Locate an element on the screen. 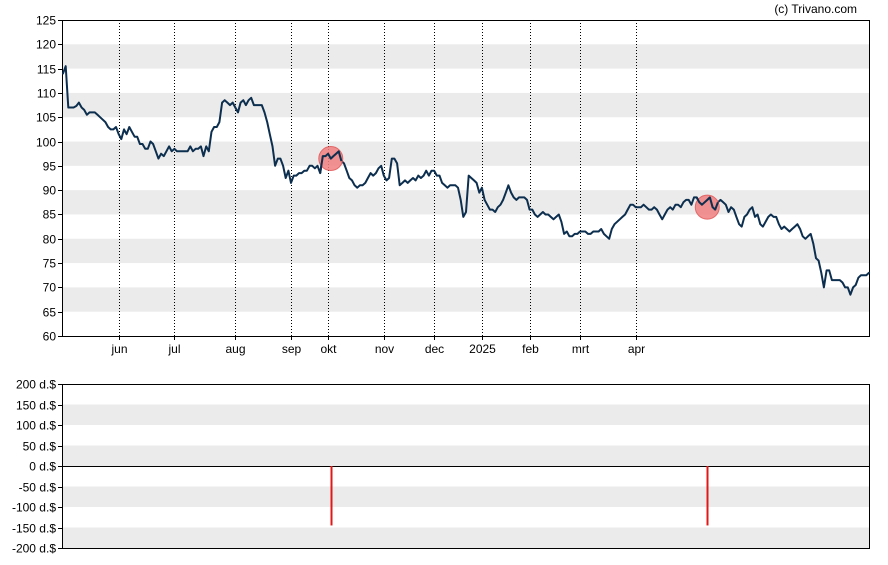  y-tick-label: 50 d.$ is located at coordinates (40, 447).